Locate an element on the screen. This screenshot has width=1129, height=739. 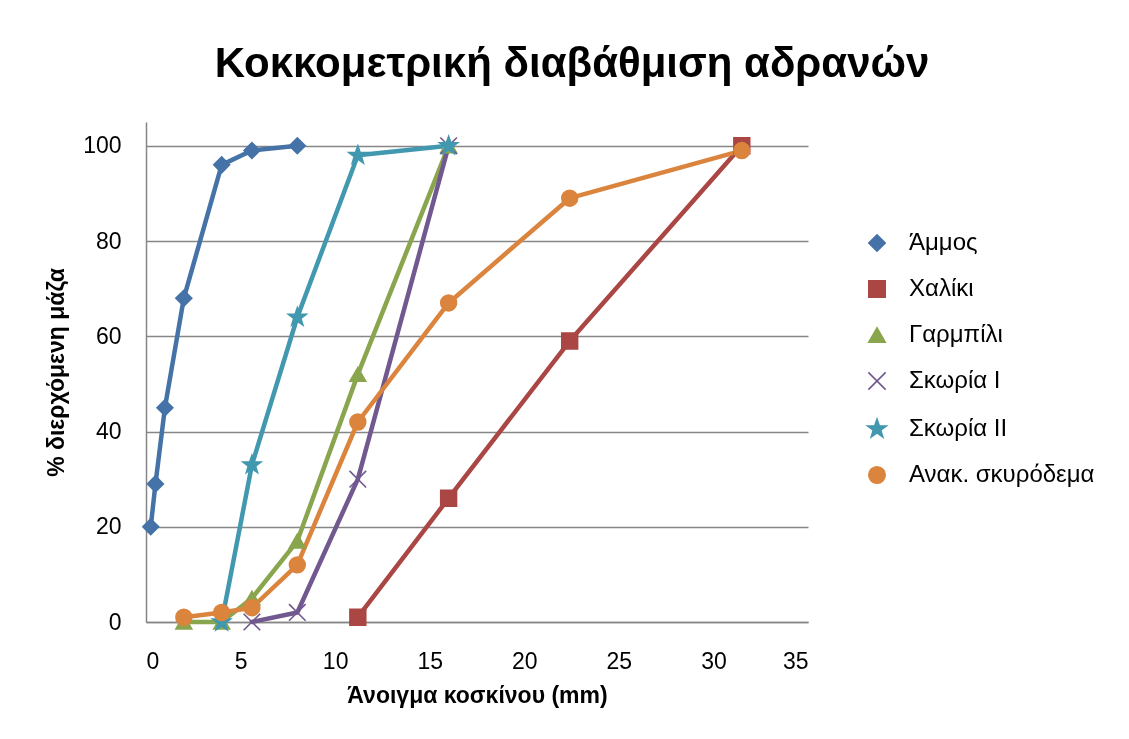
x-tick-label: 0 is located at coordinates (153, 660).